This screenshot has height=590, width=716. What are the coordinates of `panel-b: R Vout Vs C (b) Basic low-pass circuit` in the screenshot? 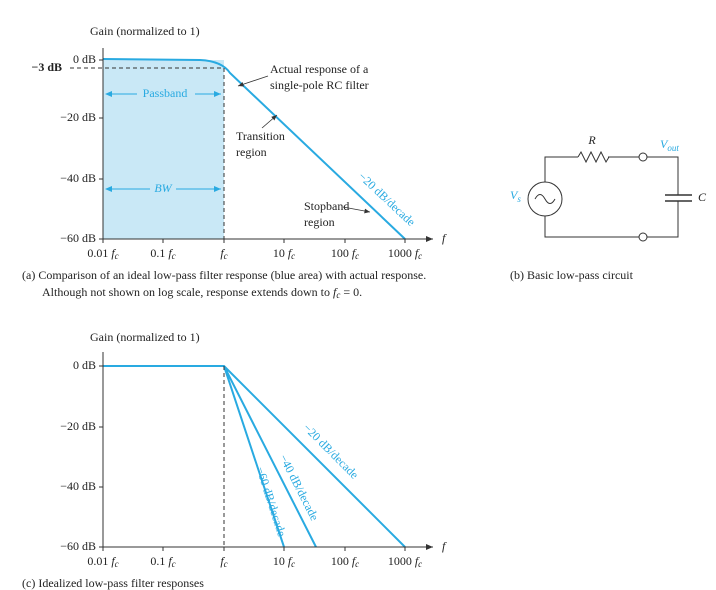 It's located at (608, 207).